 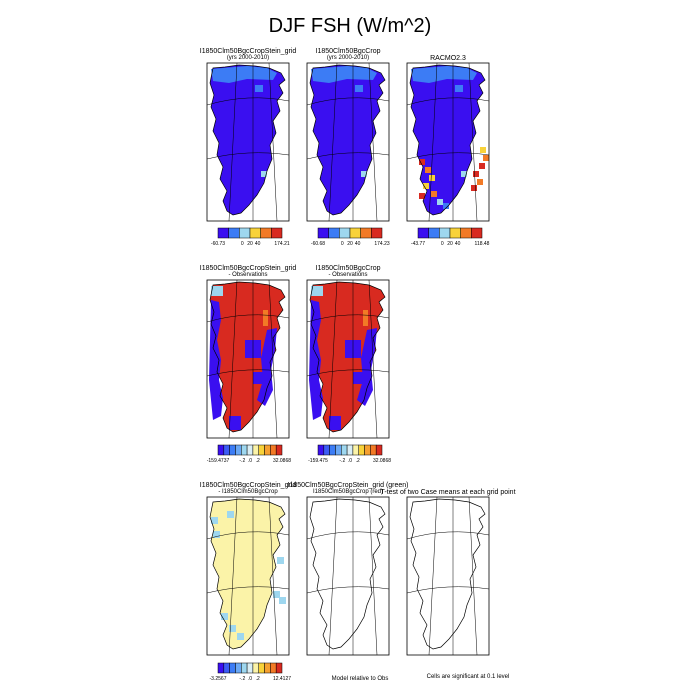 I want to click on panel-2-frame, so click(x=348, y=142).